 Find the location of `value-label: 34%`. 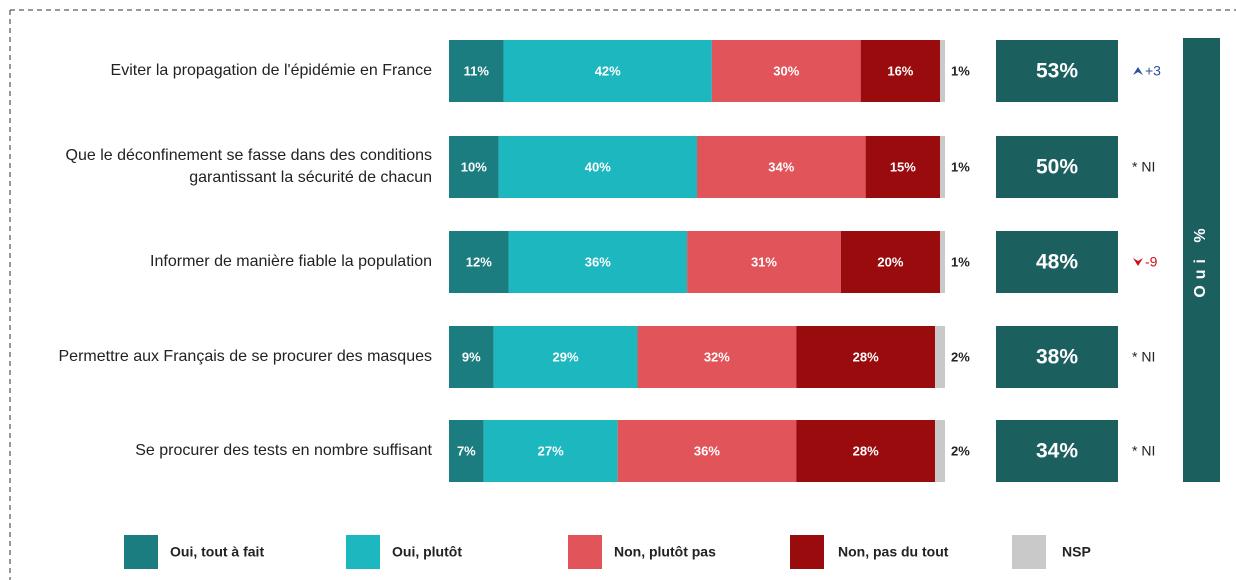

value-label: 34% is located at coordinates (781, 166).